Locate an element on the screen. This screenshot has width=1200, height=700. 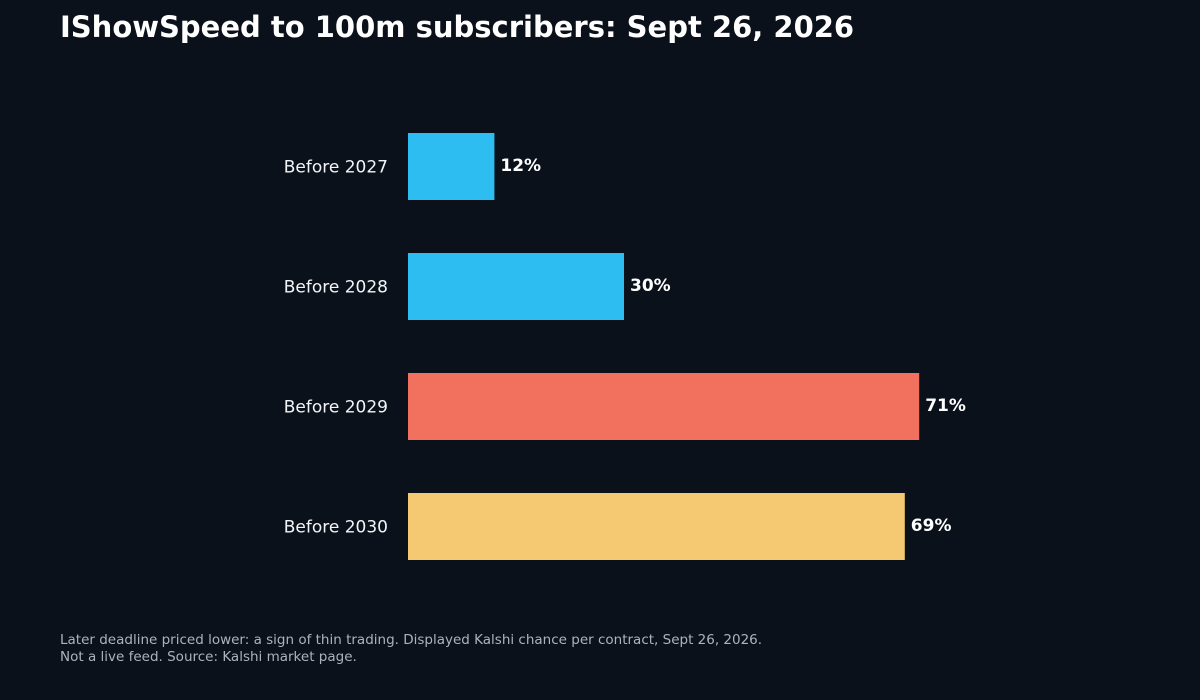
category-label: Before 2029 is located at coordinates (336, 408).